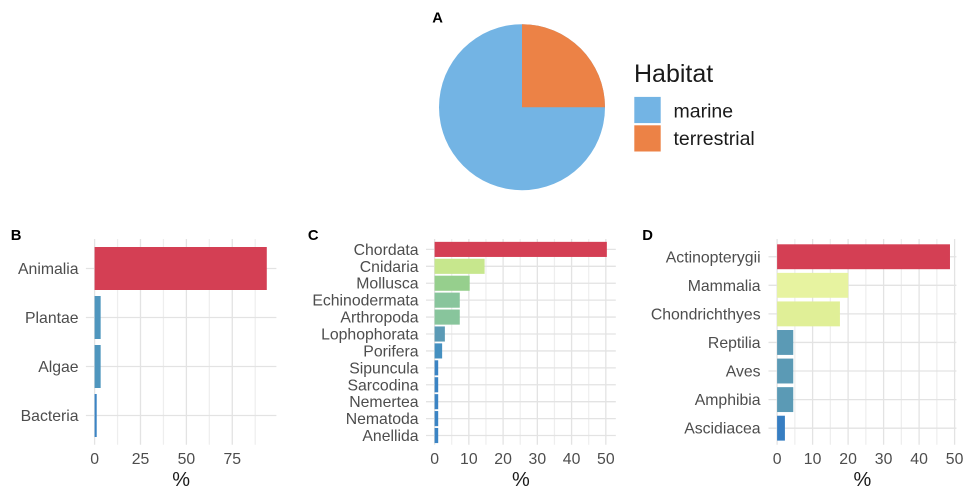 The height and width of the screenshot is (490, 967). What do you see at coordinates (389, 267) in the screenshot?
I see `svg-text: Cnidaria` at bounding box center [389, 267].